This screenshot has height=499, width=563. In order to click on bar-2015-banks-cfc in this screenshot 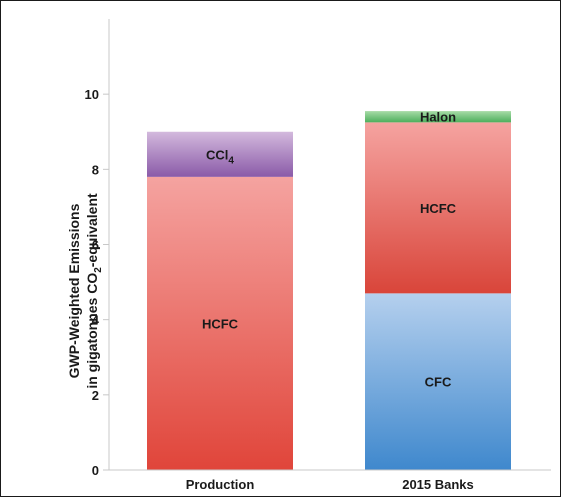, I will do `click(438, 381)`.